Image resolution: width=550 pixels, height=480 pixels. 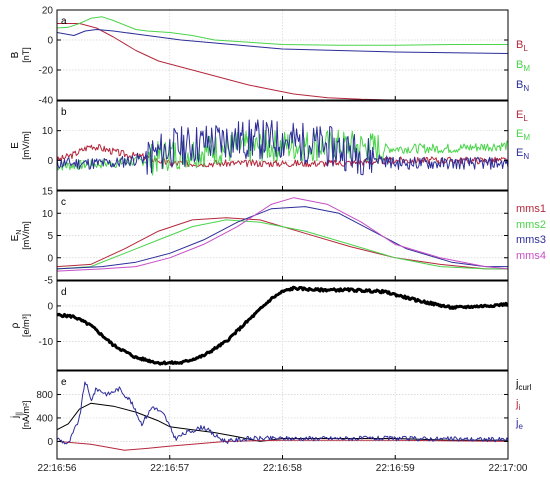 I want to click on legend-entry-b-l: BL, so click(x=522, y=46).